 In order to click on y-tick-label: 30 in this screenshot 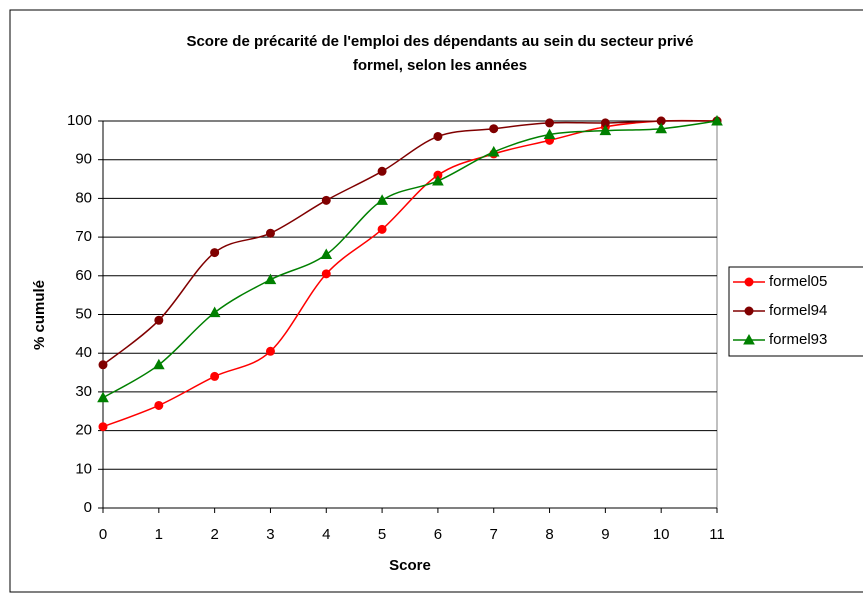, I will do `click(83, 391)`.